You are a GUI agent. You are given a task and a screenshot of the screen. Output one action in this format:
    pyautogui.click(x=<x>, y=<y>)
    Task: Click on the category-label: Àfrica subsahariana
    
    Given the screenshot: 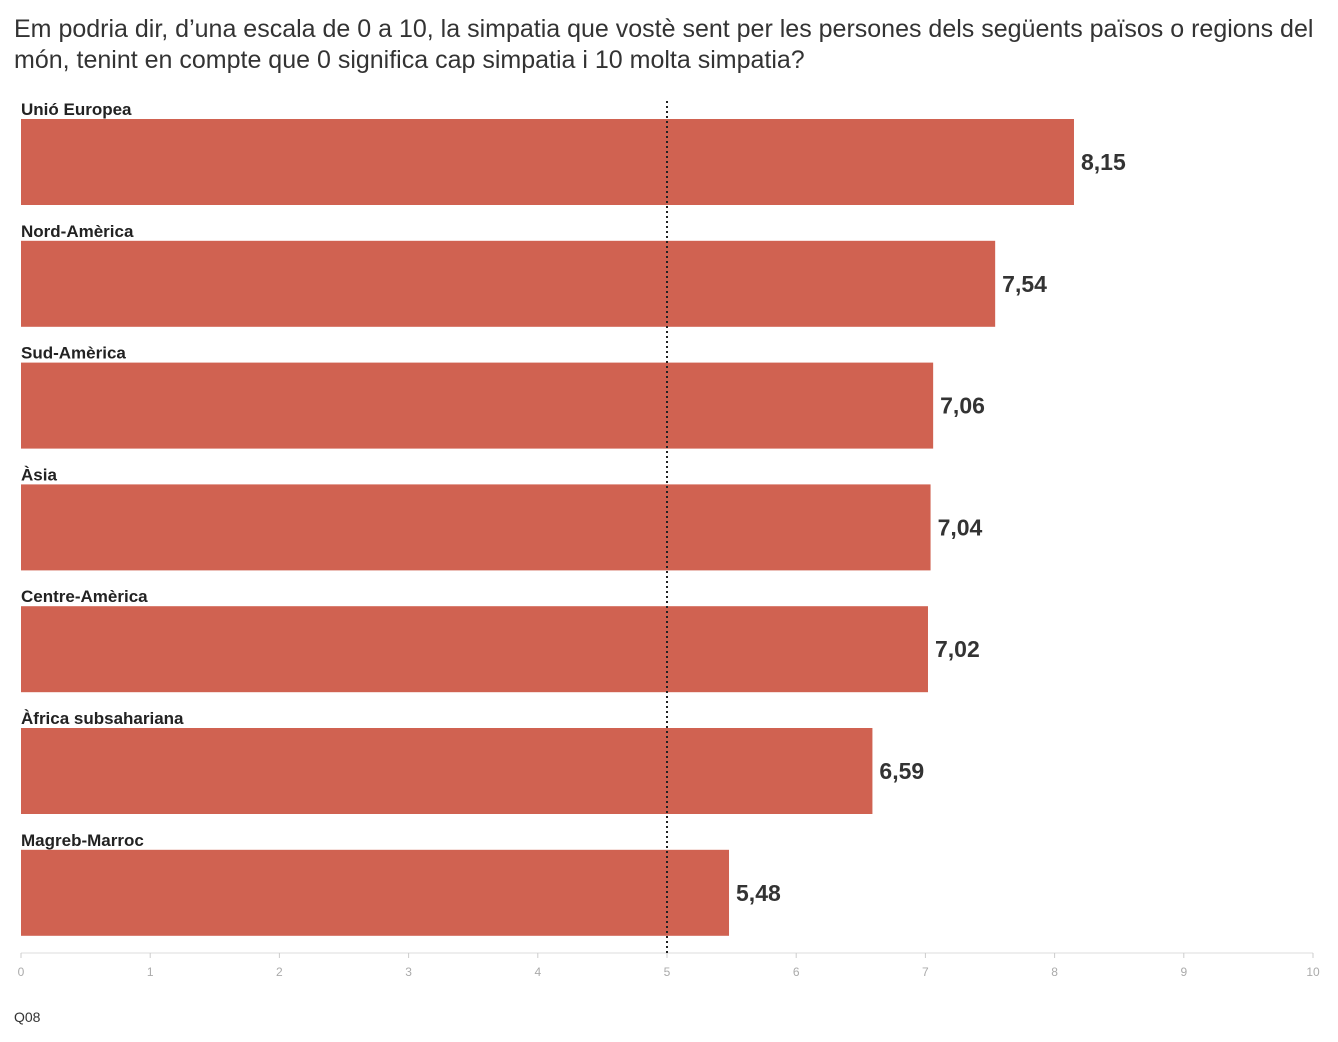 What is the action you would take?
    pyautogui.click(x=102, y=718)
    